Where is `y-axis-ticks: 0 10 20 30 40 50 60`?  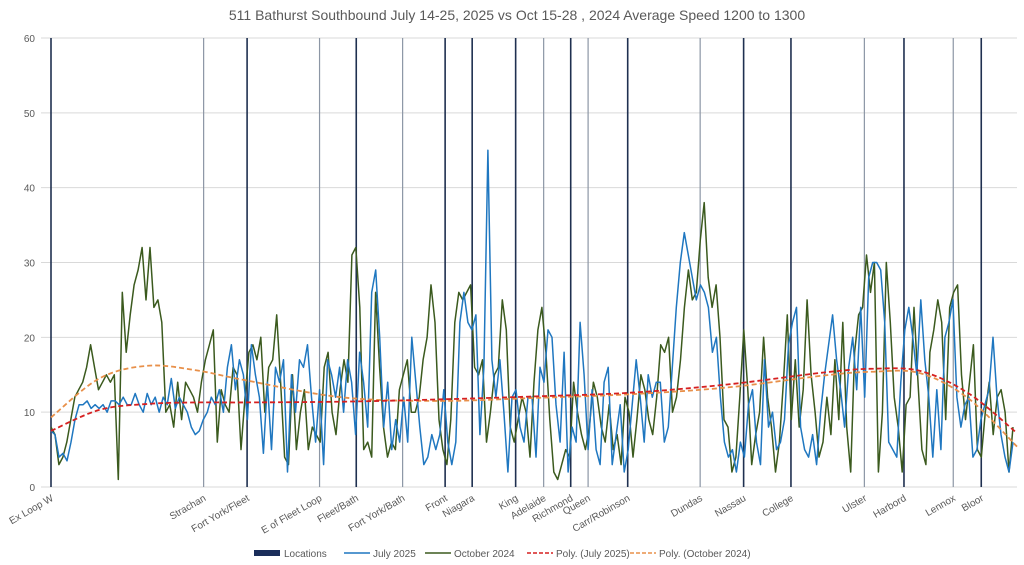
y-axis-ticks: 0 10 20 30 40 50 60 is located at coordinates (30, 264).